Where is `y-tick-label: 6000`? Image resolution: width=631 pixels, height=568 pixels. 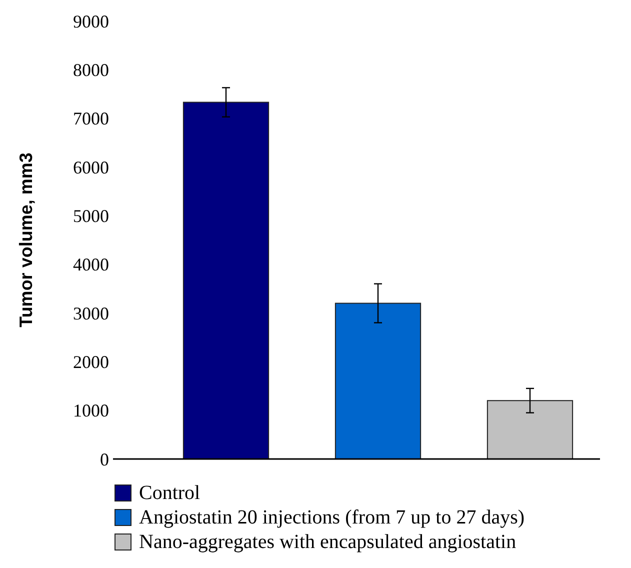 y-tick-label: 6000 is located at coordinates (91, 167).